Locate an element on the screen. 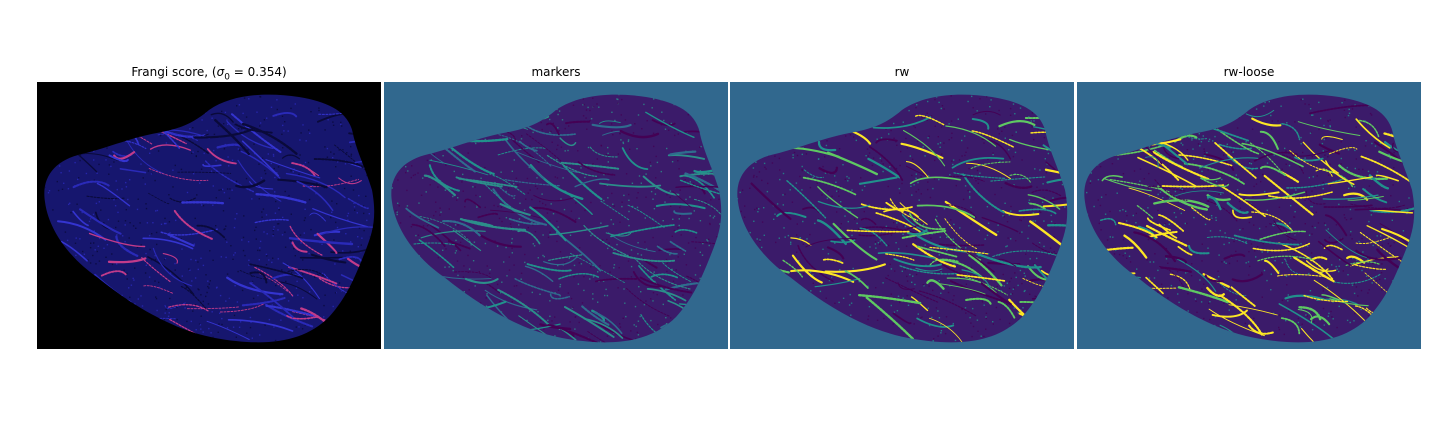 The width and height of the screenshot is (1440, 432). frangi-score-canvas is located at coordinates (209, 215).